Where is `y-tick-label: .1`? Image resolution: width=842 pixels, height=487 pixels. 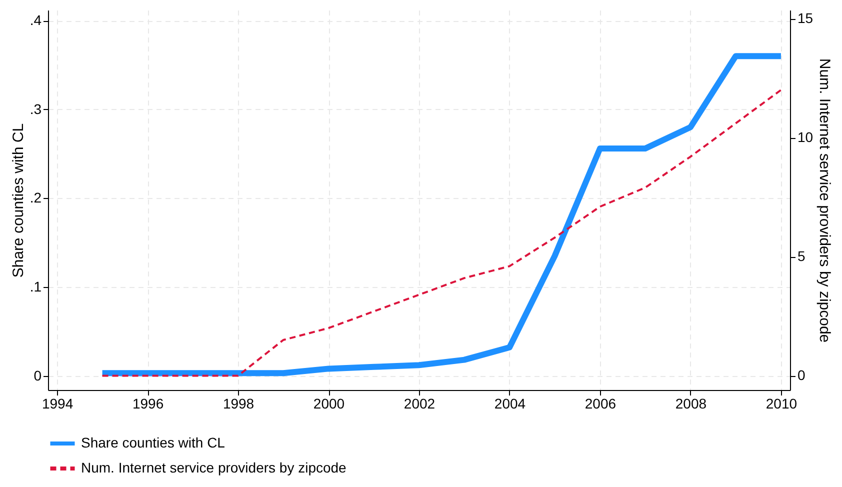 y-tick-label: .1 is located at coordinates (36, 286).